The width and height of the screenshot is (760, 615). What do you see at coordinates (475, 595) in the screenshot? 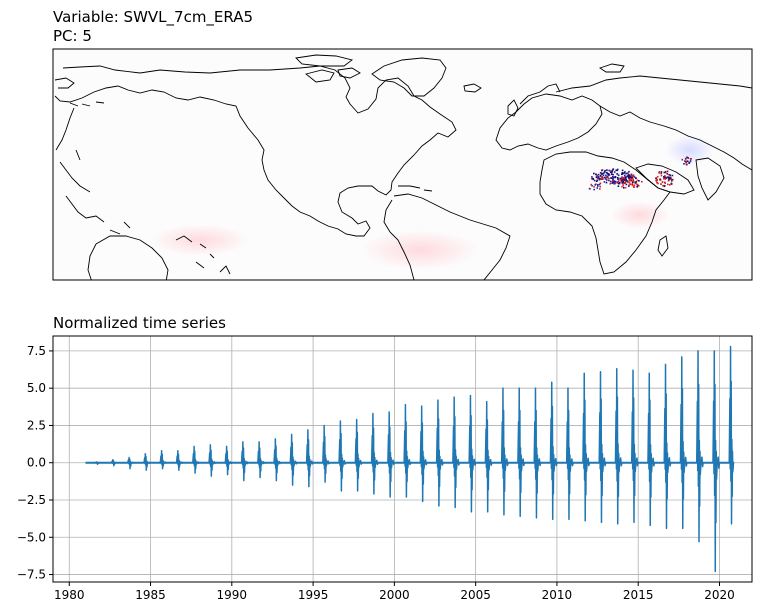
I see `x-tick-label: 2005` at bounding box center [475, 595].